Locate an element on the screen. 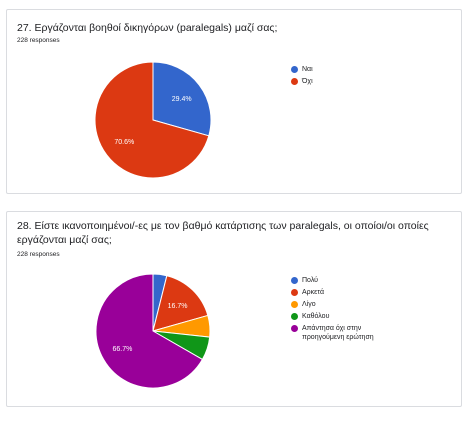  legend-item-5: Απάντησα όχι στην προηγούμενη ερώτηση is located at coordinates (341, 333).